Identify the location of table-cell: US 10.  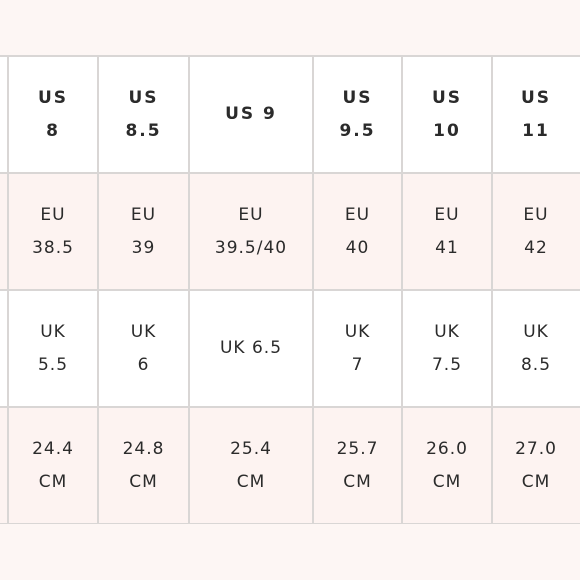
(447, 114).